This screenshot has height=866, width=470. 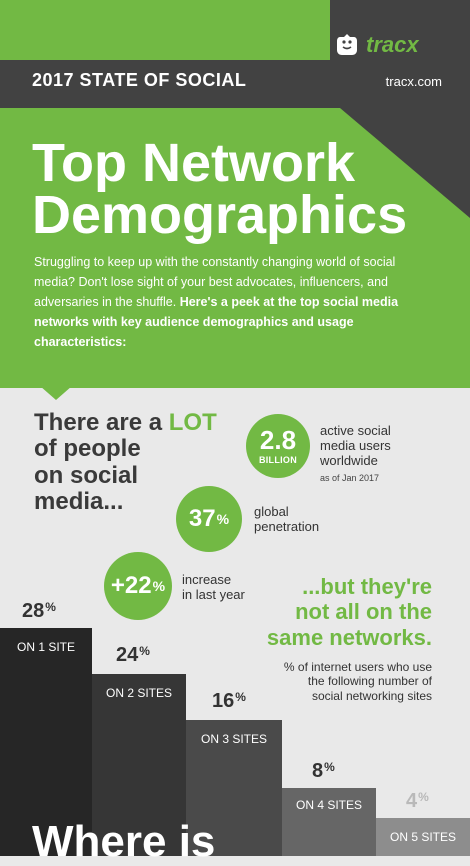 I want to click on value-number: 8, so click(x=318, y=771).